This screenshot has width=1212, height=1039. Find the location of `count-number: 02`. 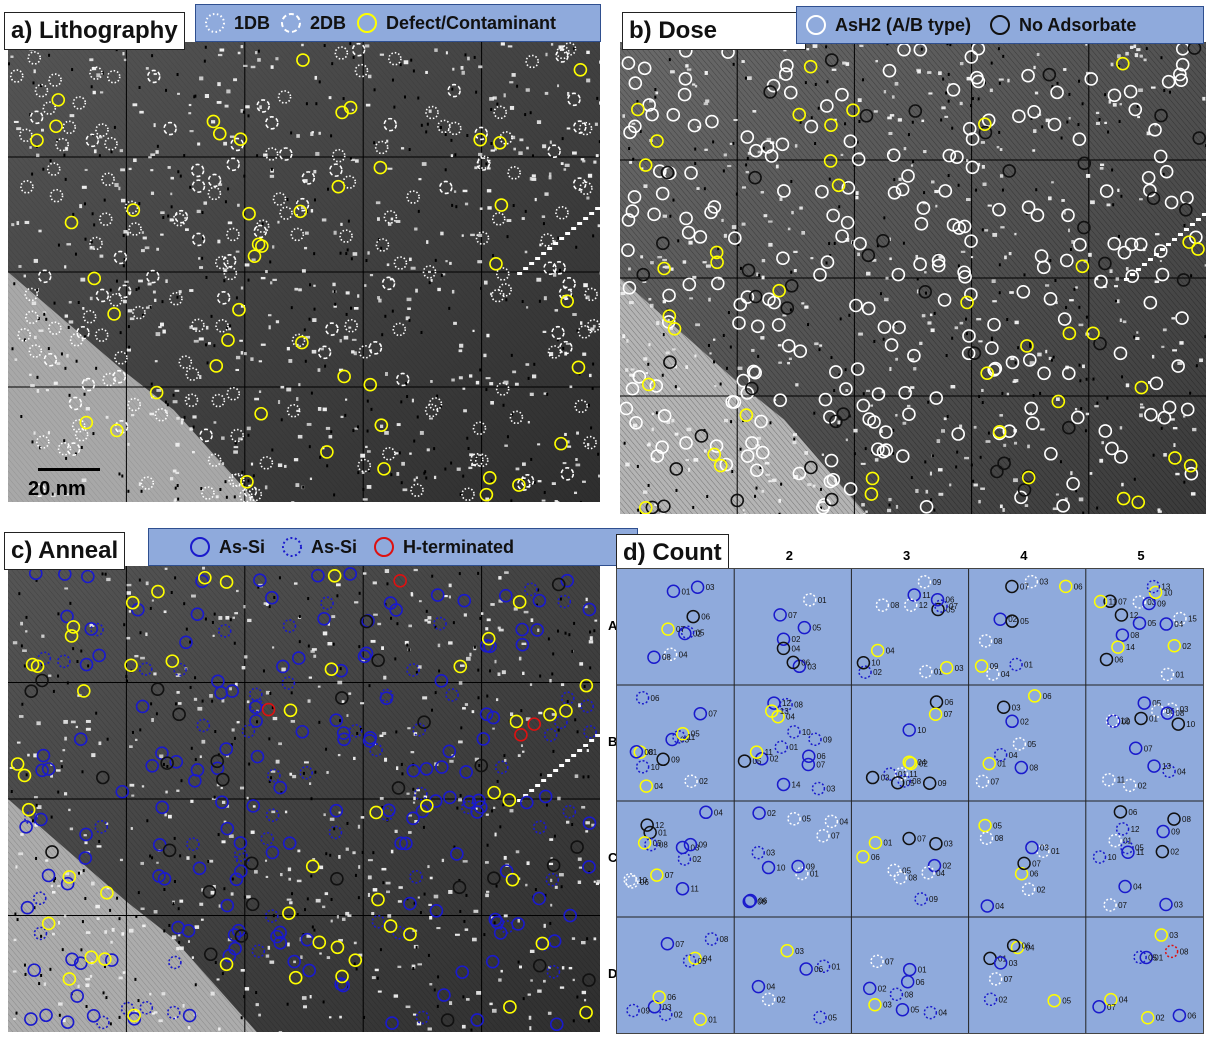

count-number: 02 is located at coordinates (1003, 999).